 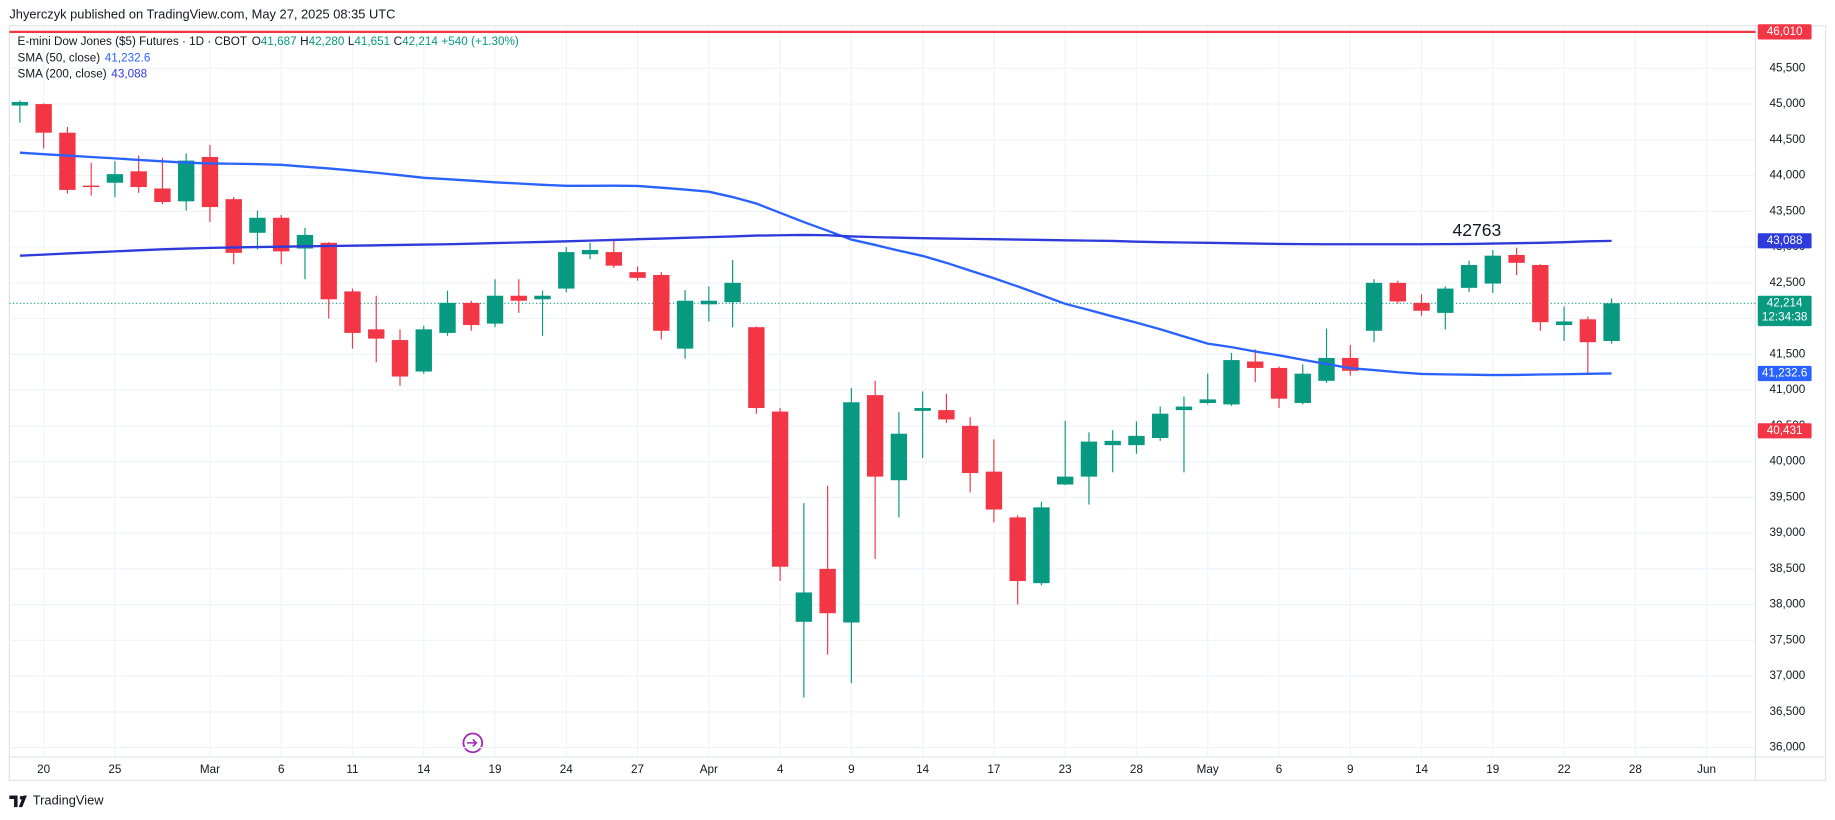 I want to click on price-tag-label: 42,214, so click(x=1785, y=302).